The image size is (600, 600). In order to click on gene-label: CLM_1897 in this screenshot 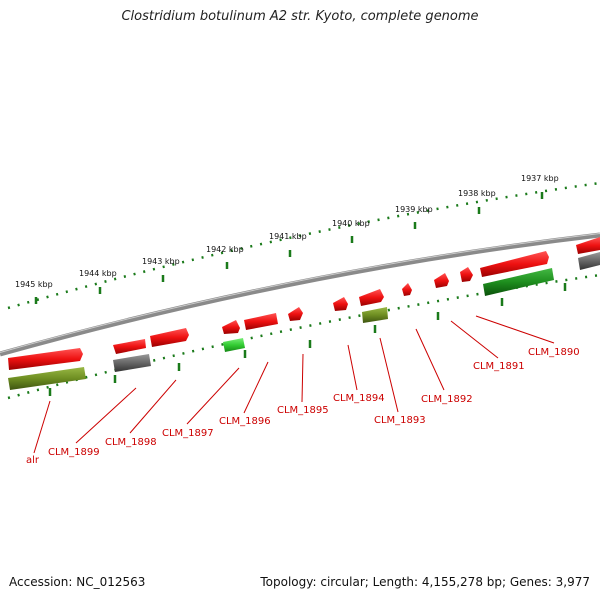, I will do `click(188, 433)`.